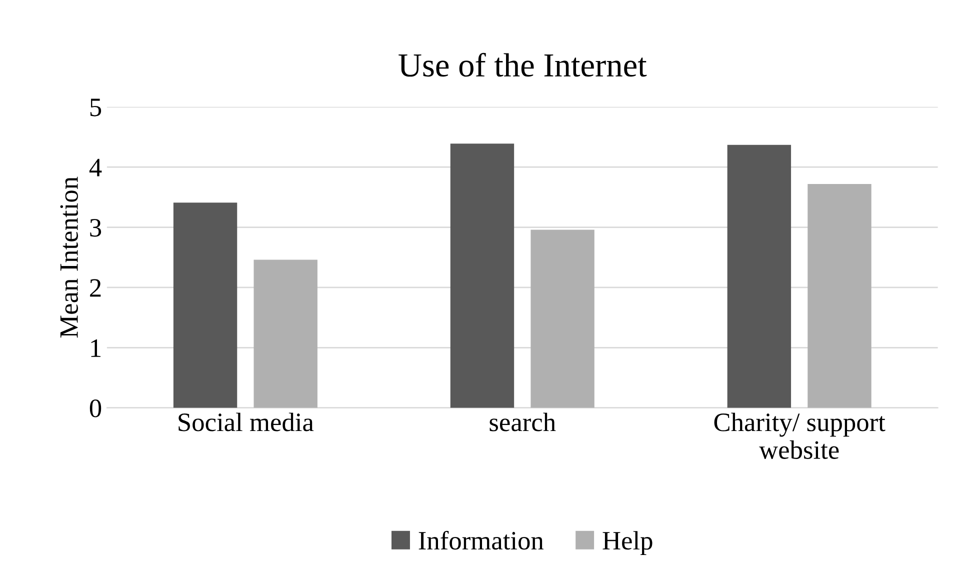  Describe the element at coordinates (523, 422) in the screenshot. I see `x-tick-label: search` at that location.